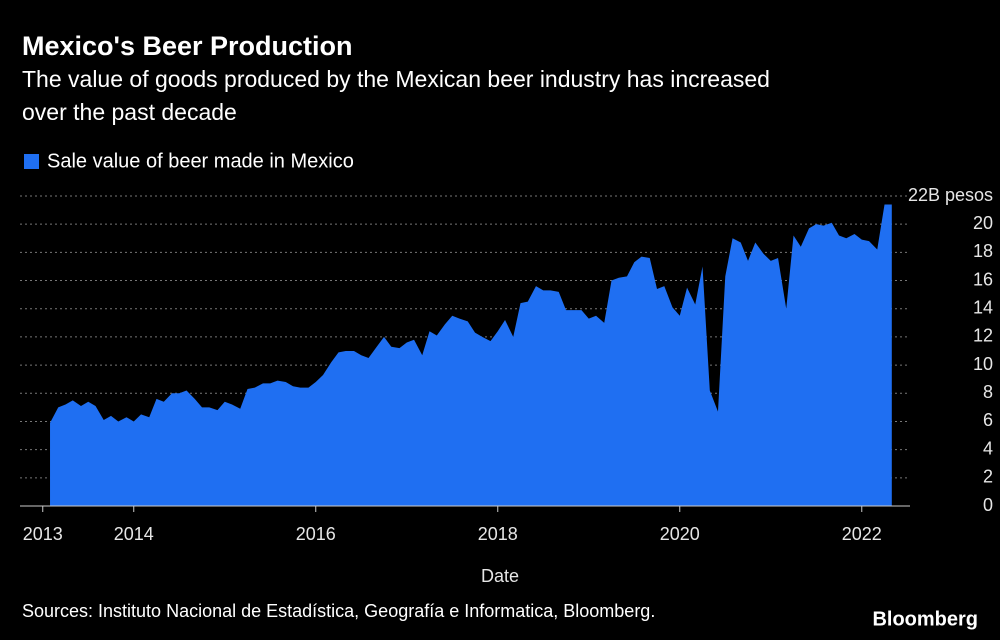 Image resolution: width=1000 pixels, height=640 pixels. What do you see at coordinates (983, 307) in the screenshot?
I see `y-tick-label: 14` at bounding box center [983, 307].